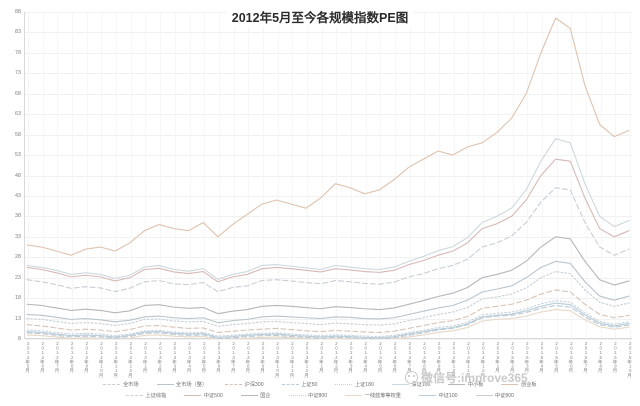 The height and width of the screenshot is (406, 640). I want to click on legend-item: 中证100, so click(438, 396).